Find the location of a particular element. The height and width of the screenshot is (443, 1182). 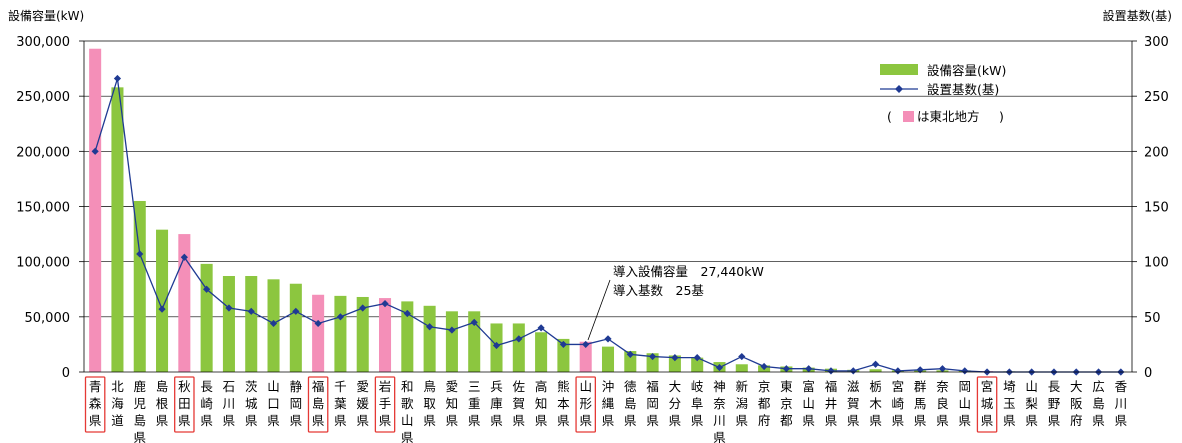

category-label-char: 良 is located at coordinates (942, 403).